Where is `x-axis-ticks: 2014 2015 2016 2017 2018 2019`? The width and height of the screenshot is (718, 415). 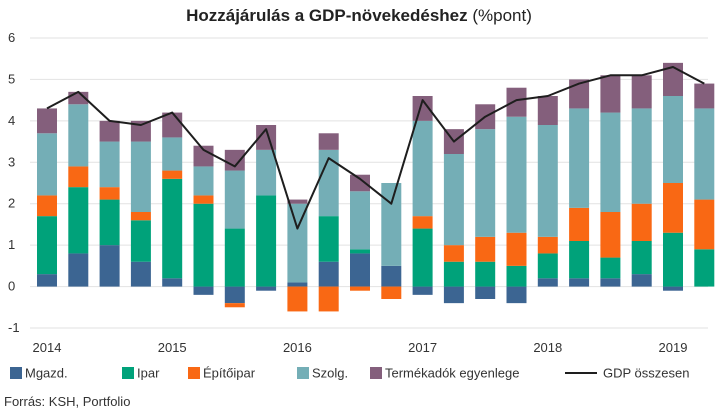
x-axis-ticks: 2014 2015 2016 2017 2018 2019 is located at coordinates (360, 347).